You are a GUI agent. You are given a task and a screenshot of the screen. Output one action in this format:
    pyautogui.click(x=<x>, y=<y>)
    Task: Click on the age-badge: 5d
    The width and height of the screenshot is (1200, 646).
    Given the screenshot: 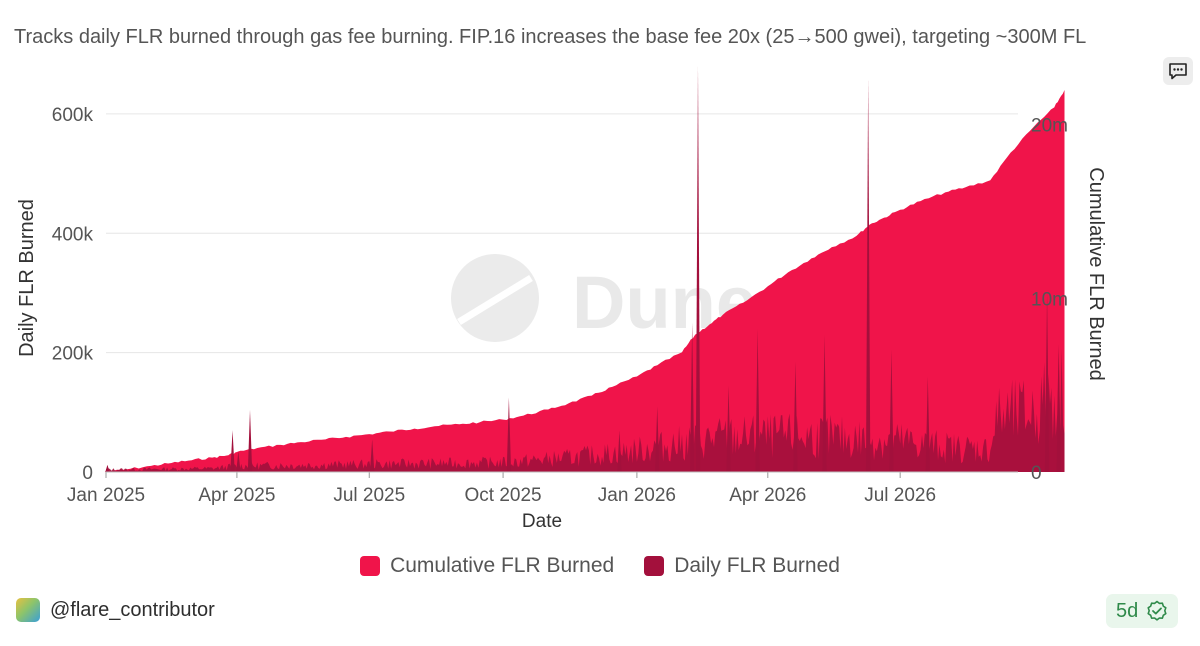 What is the action you would take?
    pyautogui.click(x=1142, y=611)
    